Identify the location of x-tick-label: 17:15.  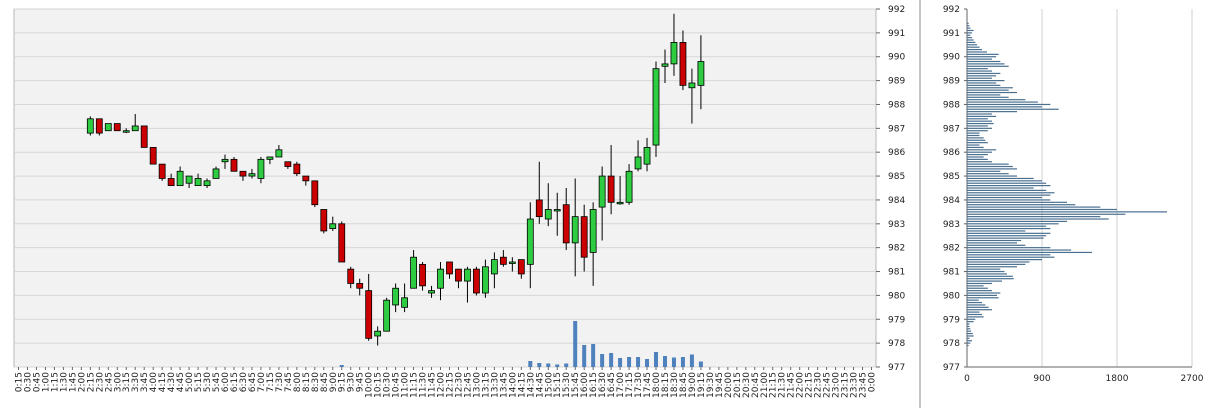
(630, 385).